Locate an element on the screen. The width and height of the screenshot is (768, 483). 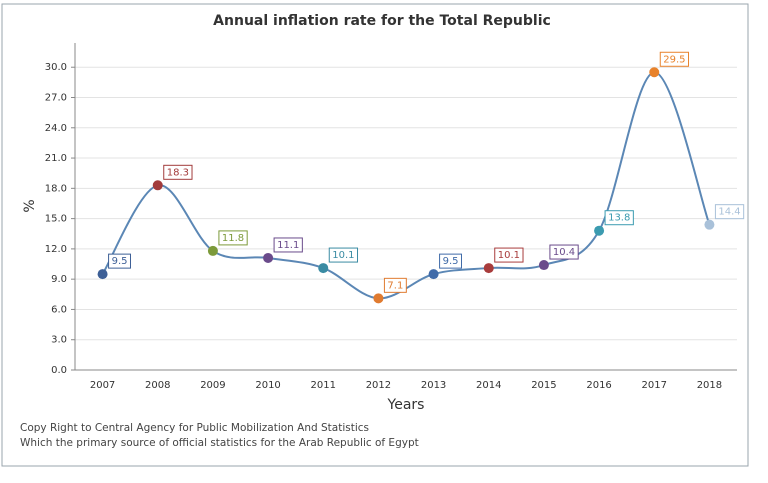
value-label: 11.8 is located at coordinates (233, 238).